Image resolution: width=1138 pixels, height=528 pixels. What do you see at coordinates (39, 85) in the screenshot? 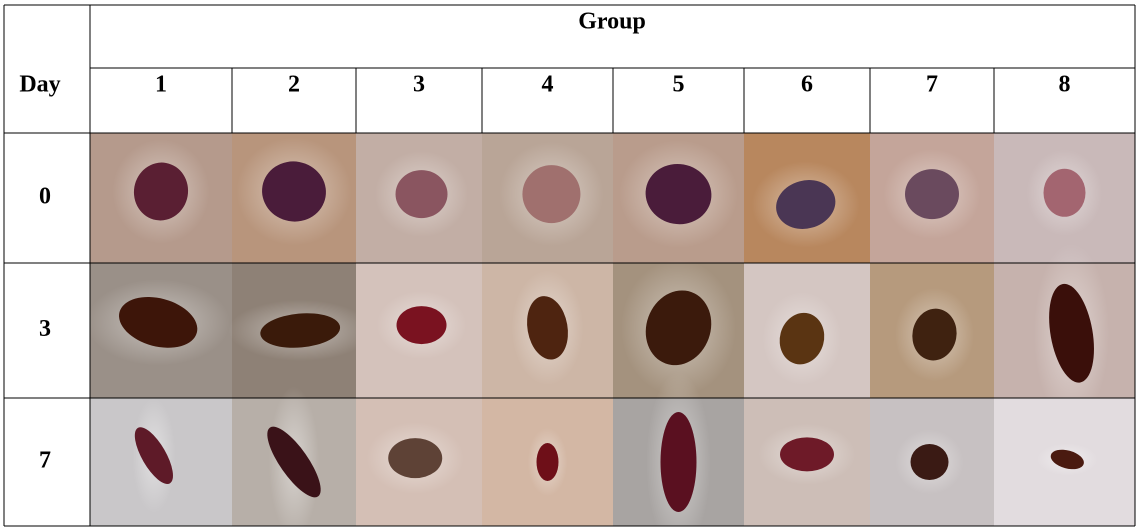
I see `day-header: Day` at bounding box center [39, 85].